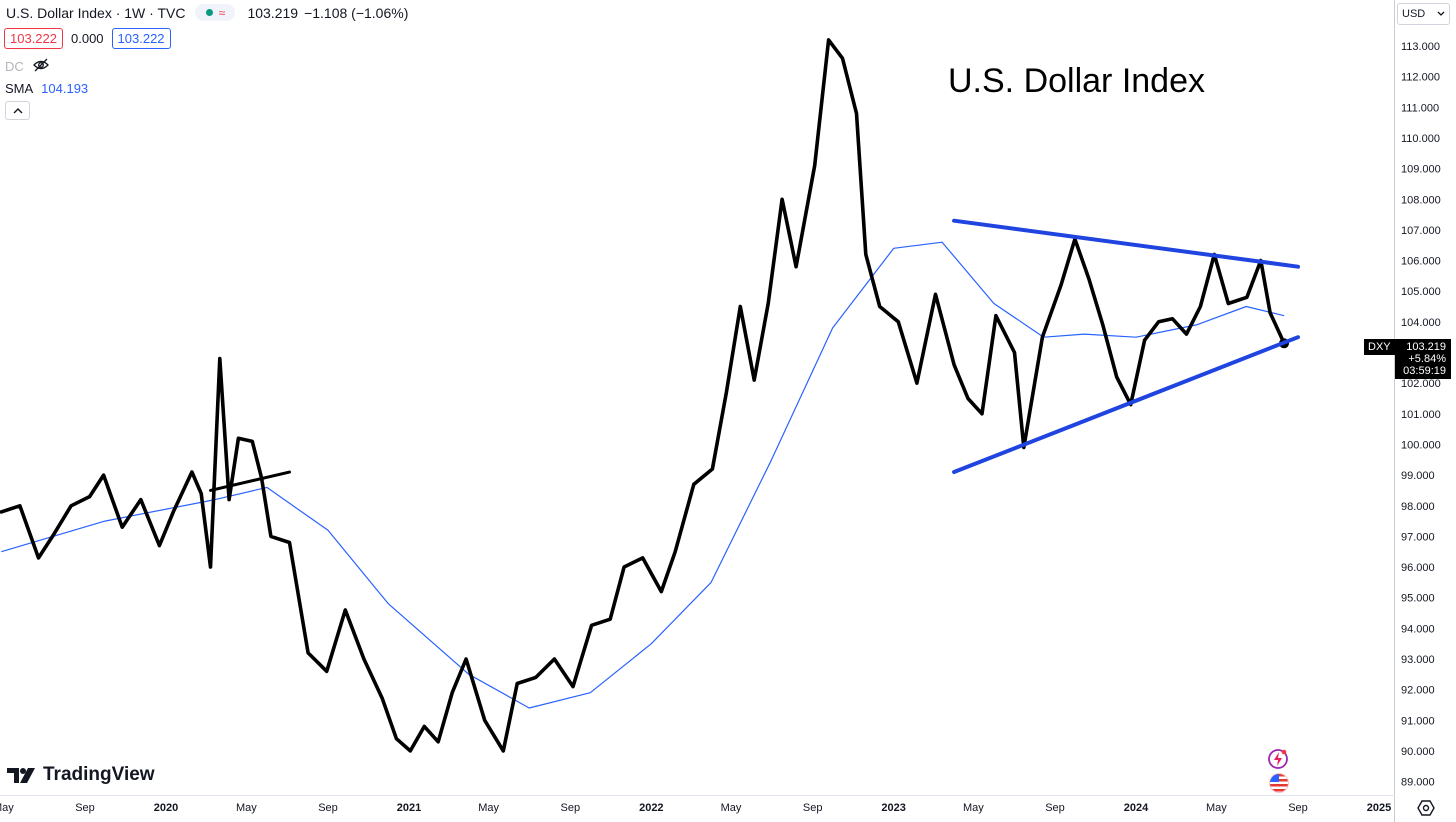 This screenshot has width=1456, height=822. What do you see at coordinates (273, 12) in the screenshot?
I see `last-price: 103.219` at bounding box center [273, 12].